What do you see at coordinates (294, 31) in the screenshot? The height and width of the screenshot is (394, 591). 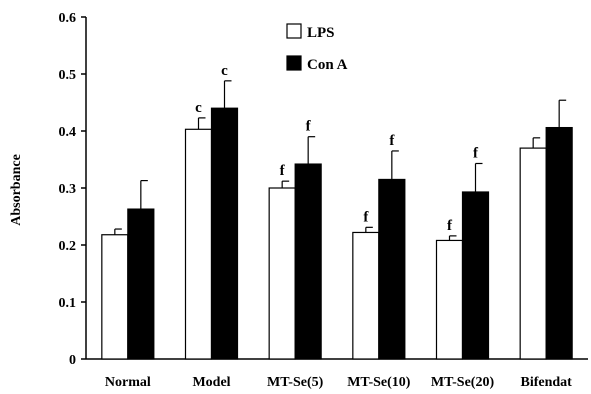 I see `legend-swatch-lps` at bounding box center [294, 31].